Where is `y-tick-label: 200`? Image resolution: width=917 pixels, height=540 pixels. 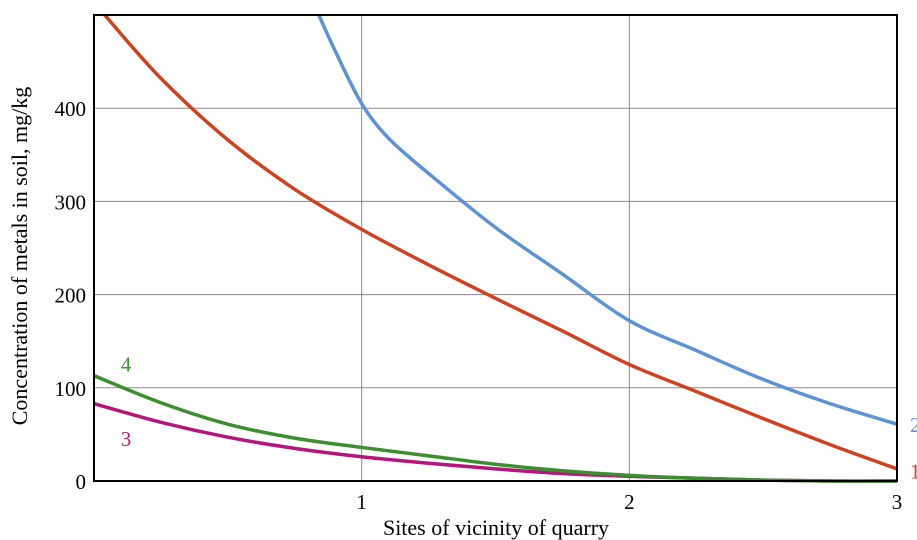
y-tick-label: 200 is located at coordinates (71, 296).